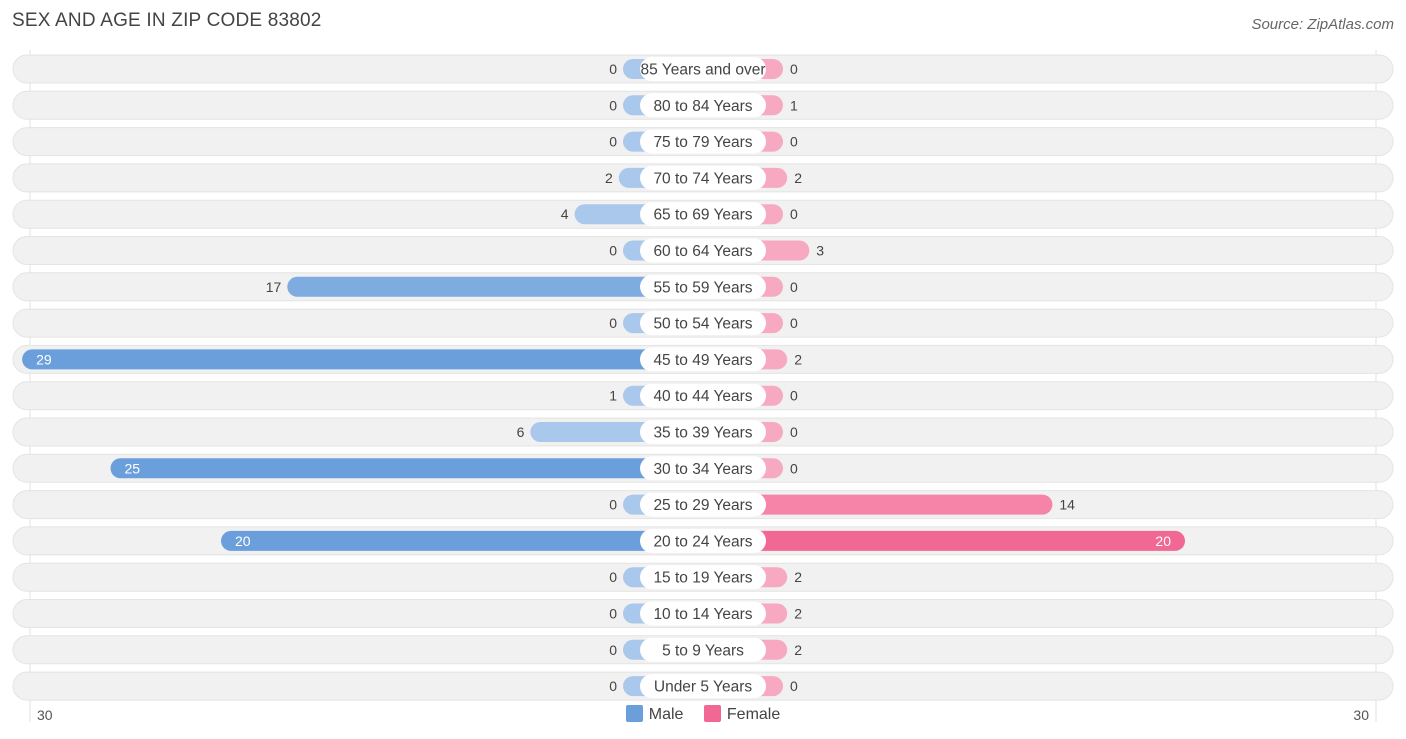 Image resolution: width=1406 pixels, height=739 pixels. What do you see at coordinates (712, 713) in the screenshot?
I see `legend-swatch-female` at bounding box center [712, 713].